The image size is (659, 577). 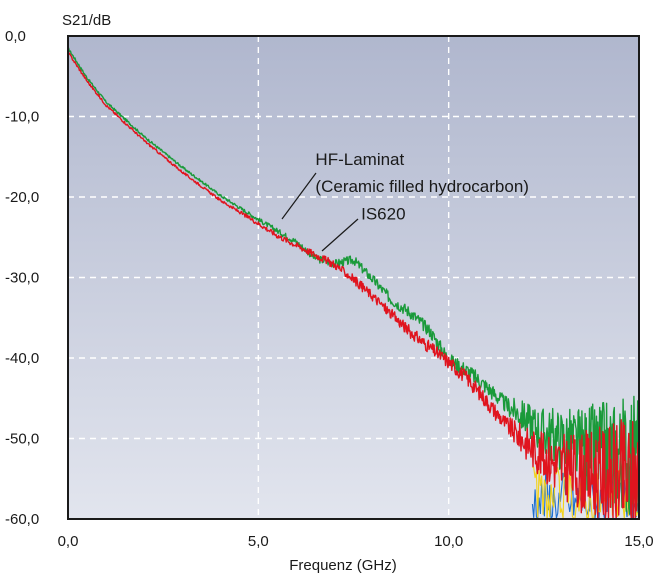 What do you see at coordinates (299, 196) in the screenshot?
I see `annotation-leader-hf-laminat` at bounding box center [299, 196].